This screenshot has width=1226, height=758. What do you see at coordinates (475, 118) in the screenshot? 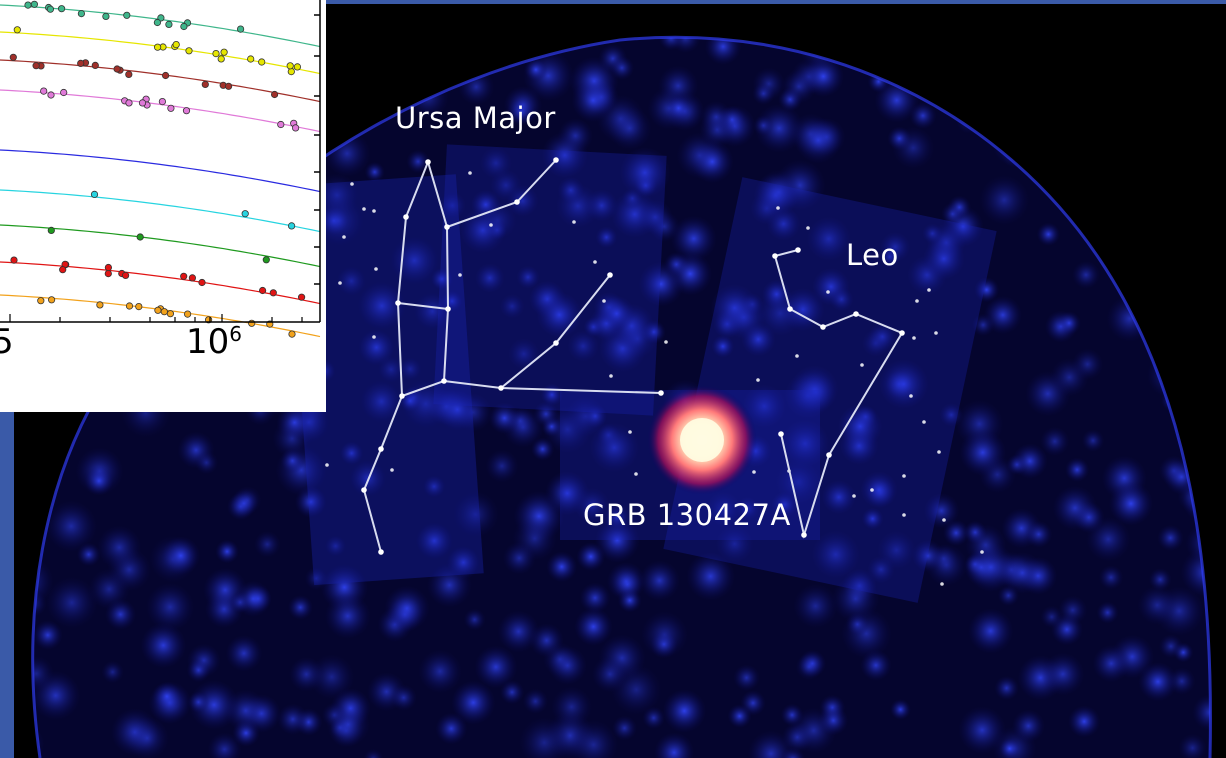
I see `label-ursa-major: Ursa Major` at bounding box center [475, 118].